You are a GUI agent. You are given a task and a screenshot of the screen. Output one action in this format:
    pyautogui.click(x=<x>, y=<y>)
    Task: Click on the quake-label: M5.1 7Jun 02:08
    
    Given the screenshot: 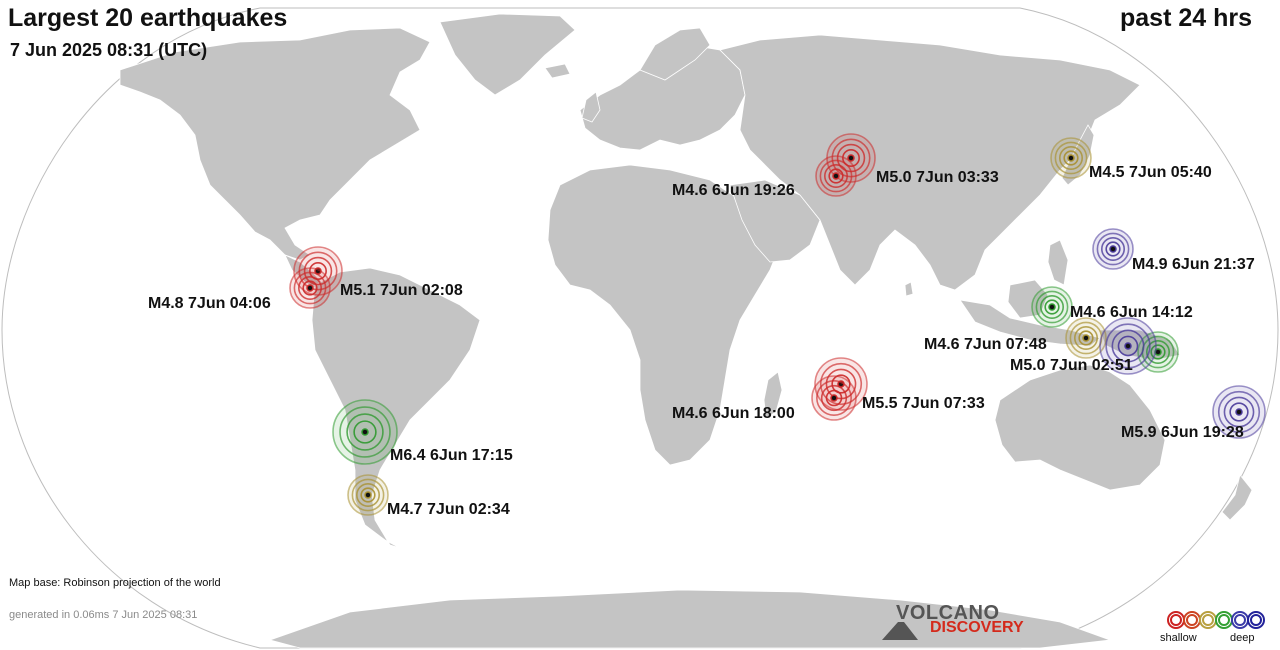 What is the action you would take?
    pyautogui.click(x=401, y=290)
    